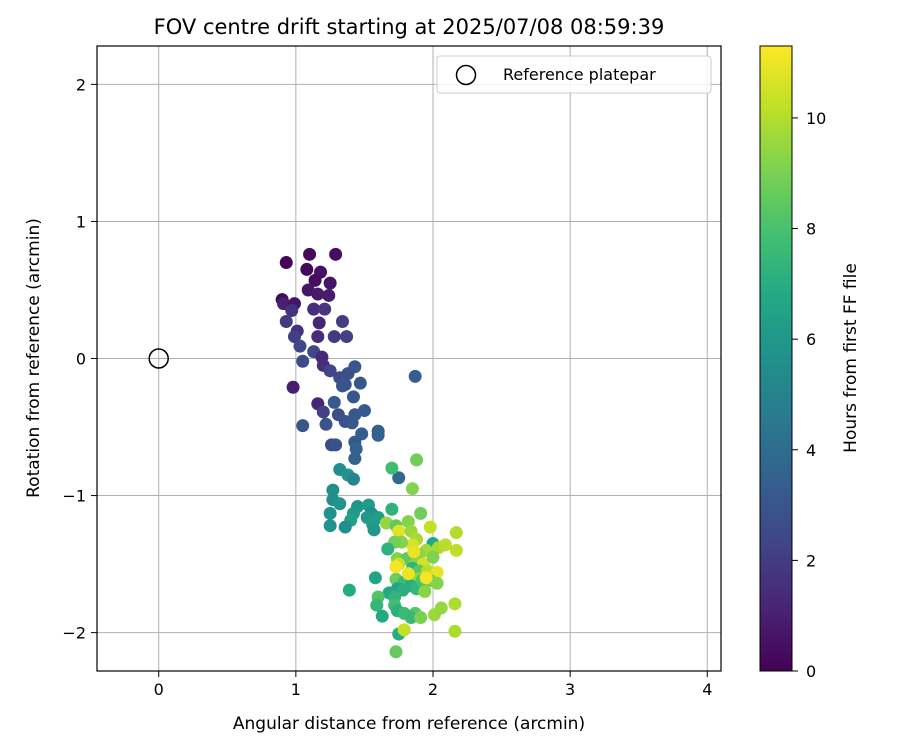 The width and height of the screenshot is (900, 754). What do you see at coordinates (811, 671) in the screenshot?
I see `colorbar-tick-label: 0` at bounding box center [811, 671].